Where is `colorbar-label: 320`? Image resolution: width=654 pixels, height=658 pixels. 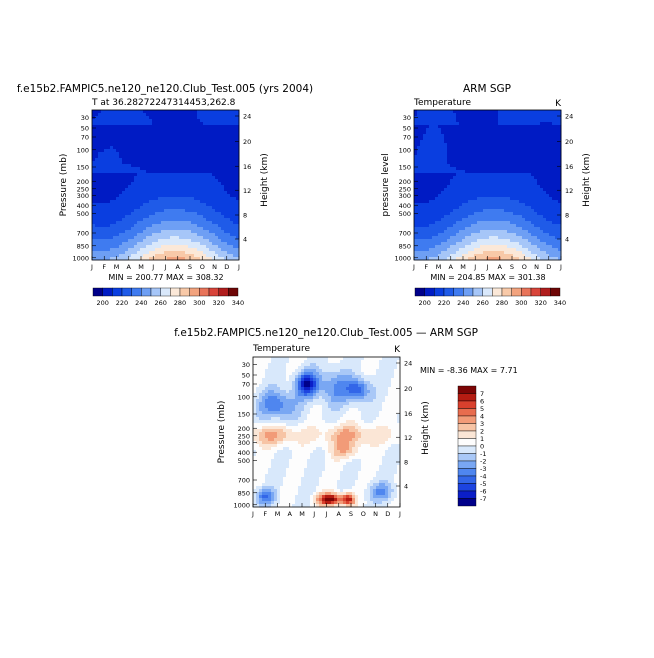 colorbar-label: 320 is located at coordinates (218, 303).